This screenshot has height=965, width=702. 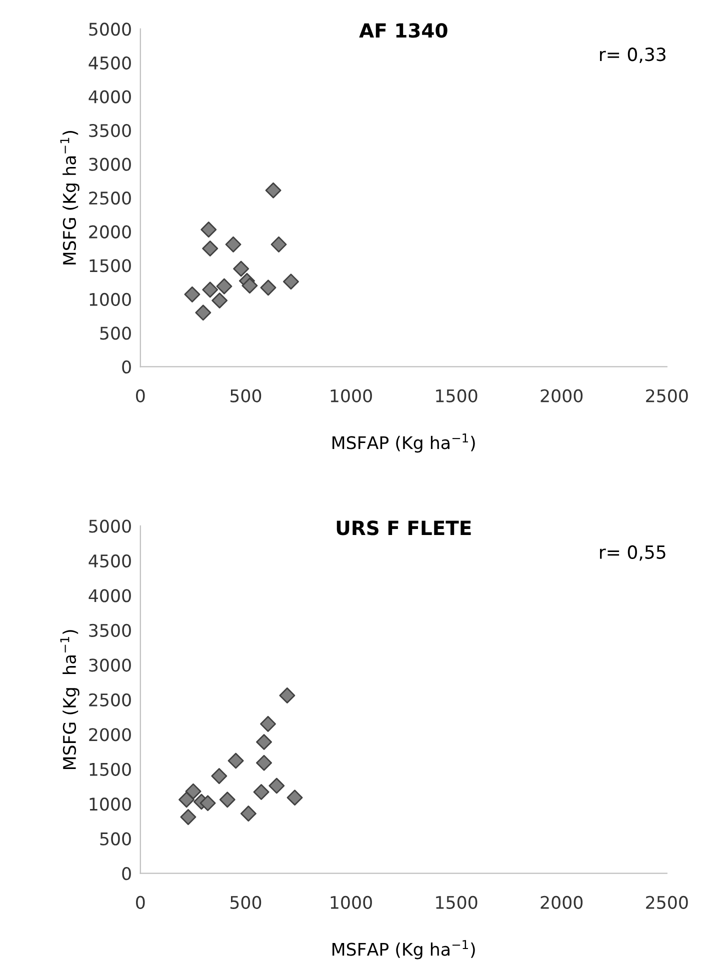 What do you see at coordinates (633, 553) in the screenshot?
I see `annotation: r= 0,55` at bounding box center [633, 553].